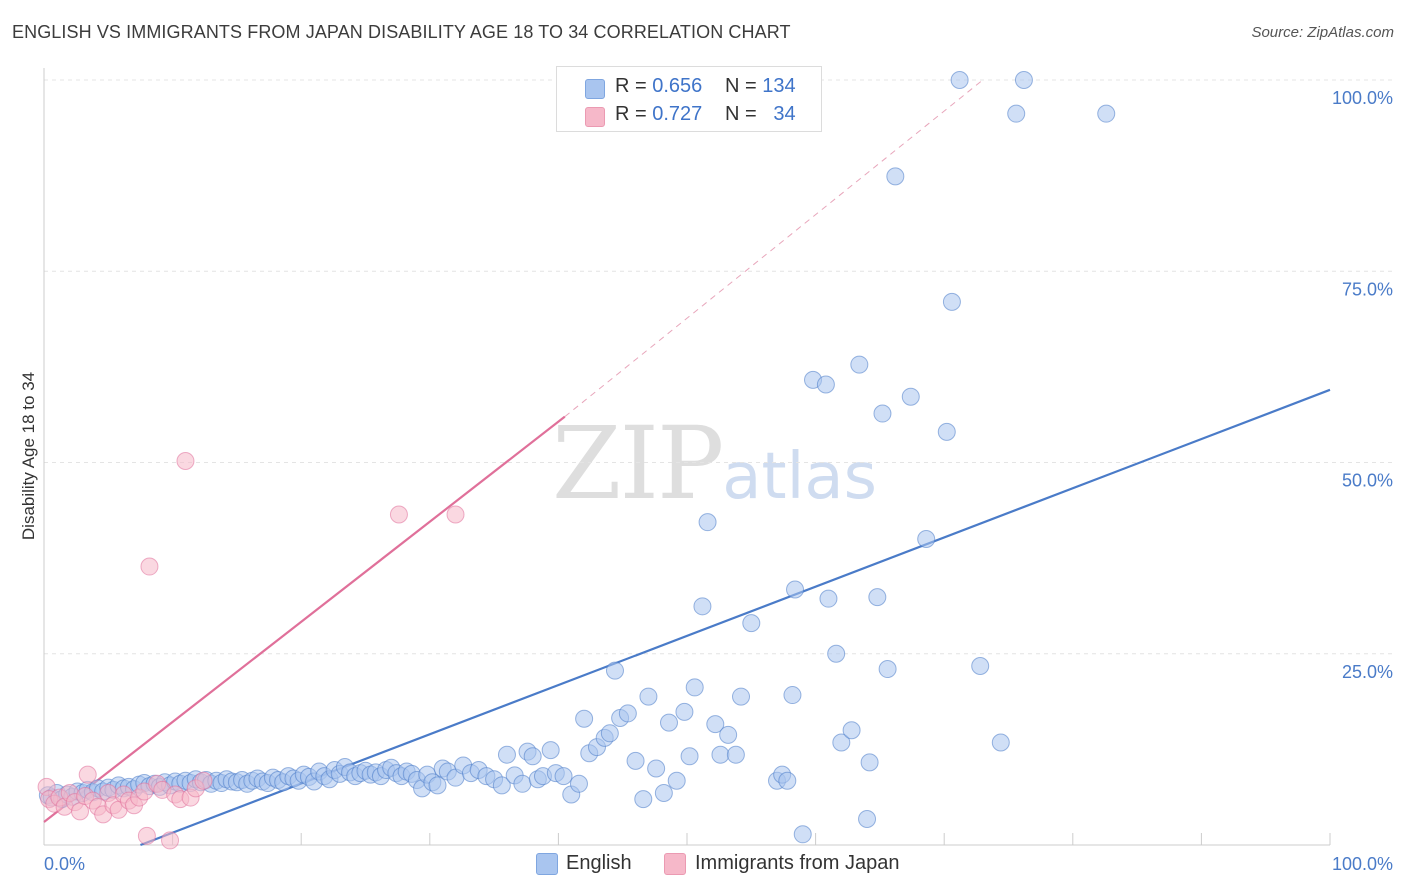 This screenshot has height=892, width=1406. I want to click on legend-swatch-english, so click(595, 89).